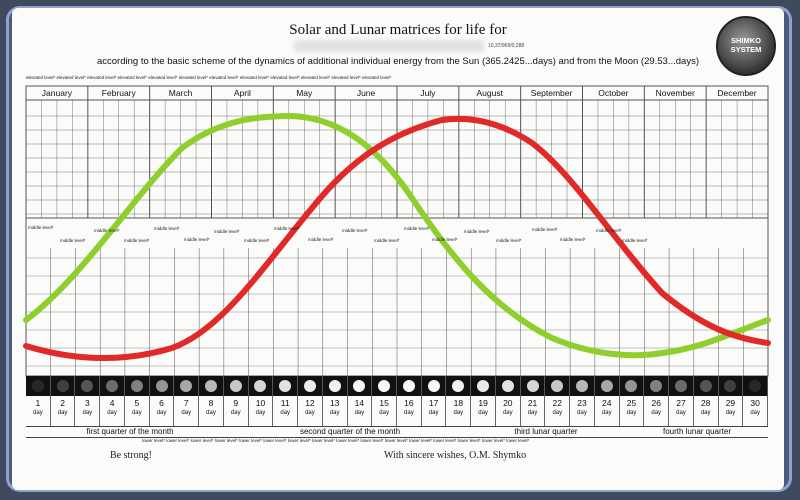  What do you see at coordinates (533, 411) in the screenshot?
I see `day-cell: 21 day` at bounding box center [533, 411].